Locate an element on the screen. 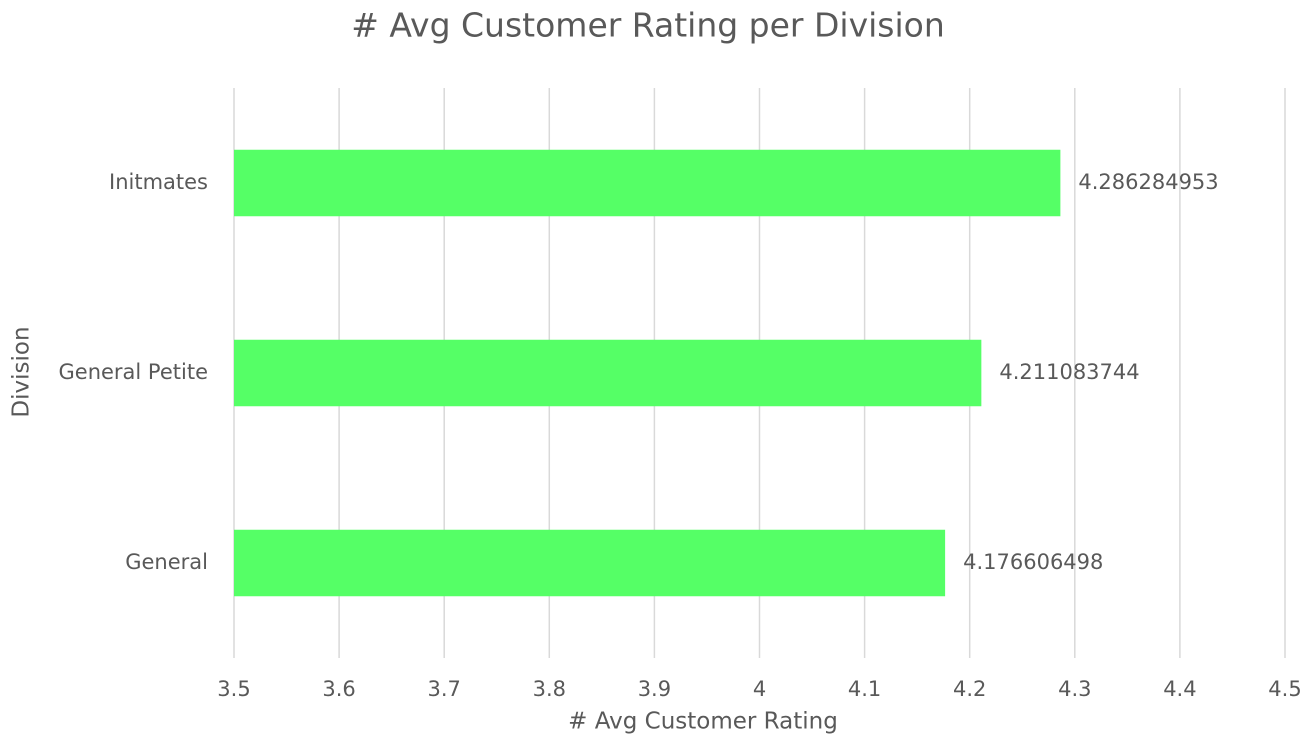  x-tick-label: 3.6 is located at coordinates (338, 689).